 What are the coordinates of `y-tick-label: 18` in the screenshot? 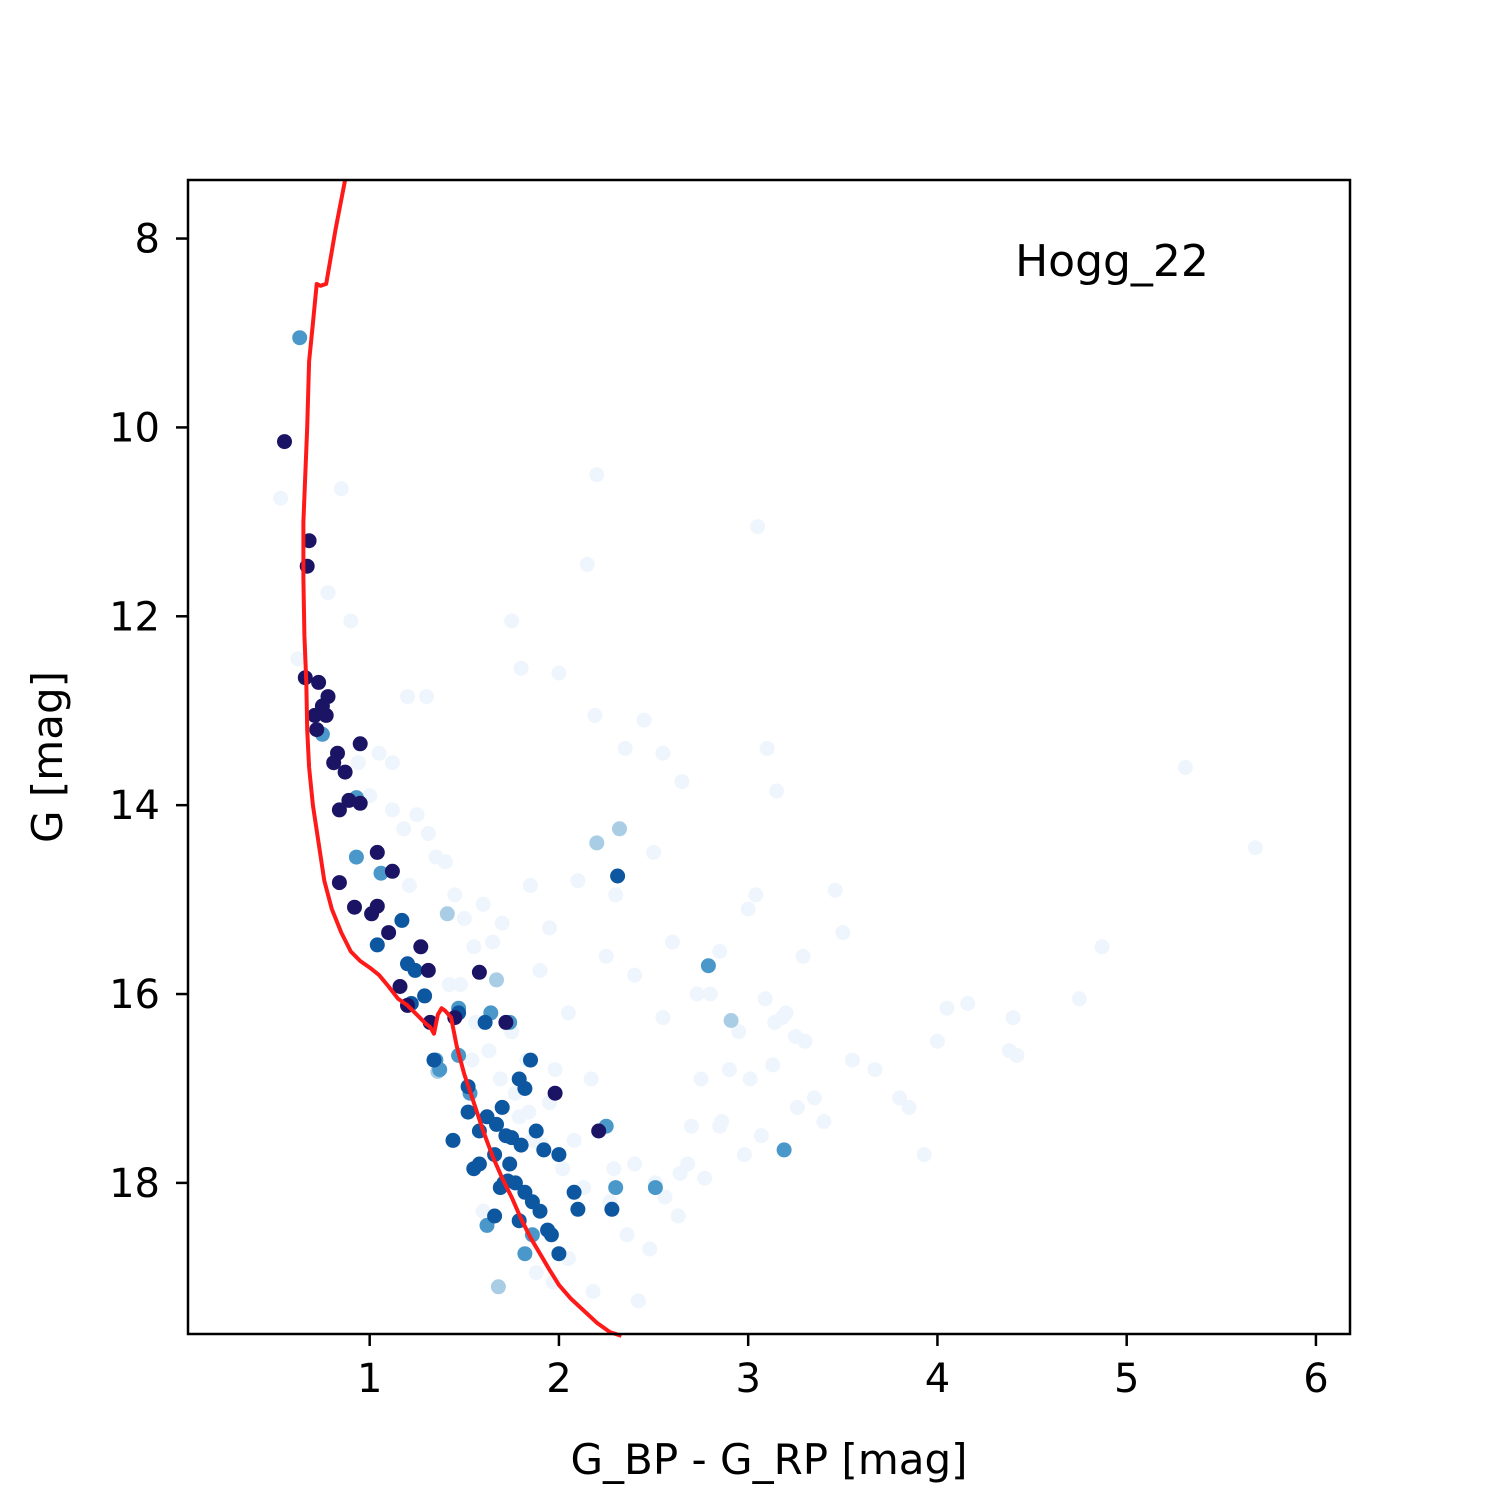 It's located at (134, 1184).